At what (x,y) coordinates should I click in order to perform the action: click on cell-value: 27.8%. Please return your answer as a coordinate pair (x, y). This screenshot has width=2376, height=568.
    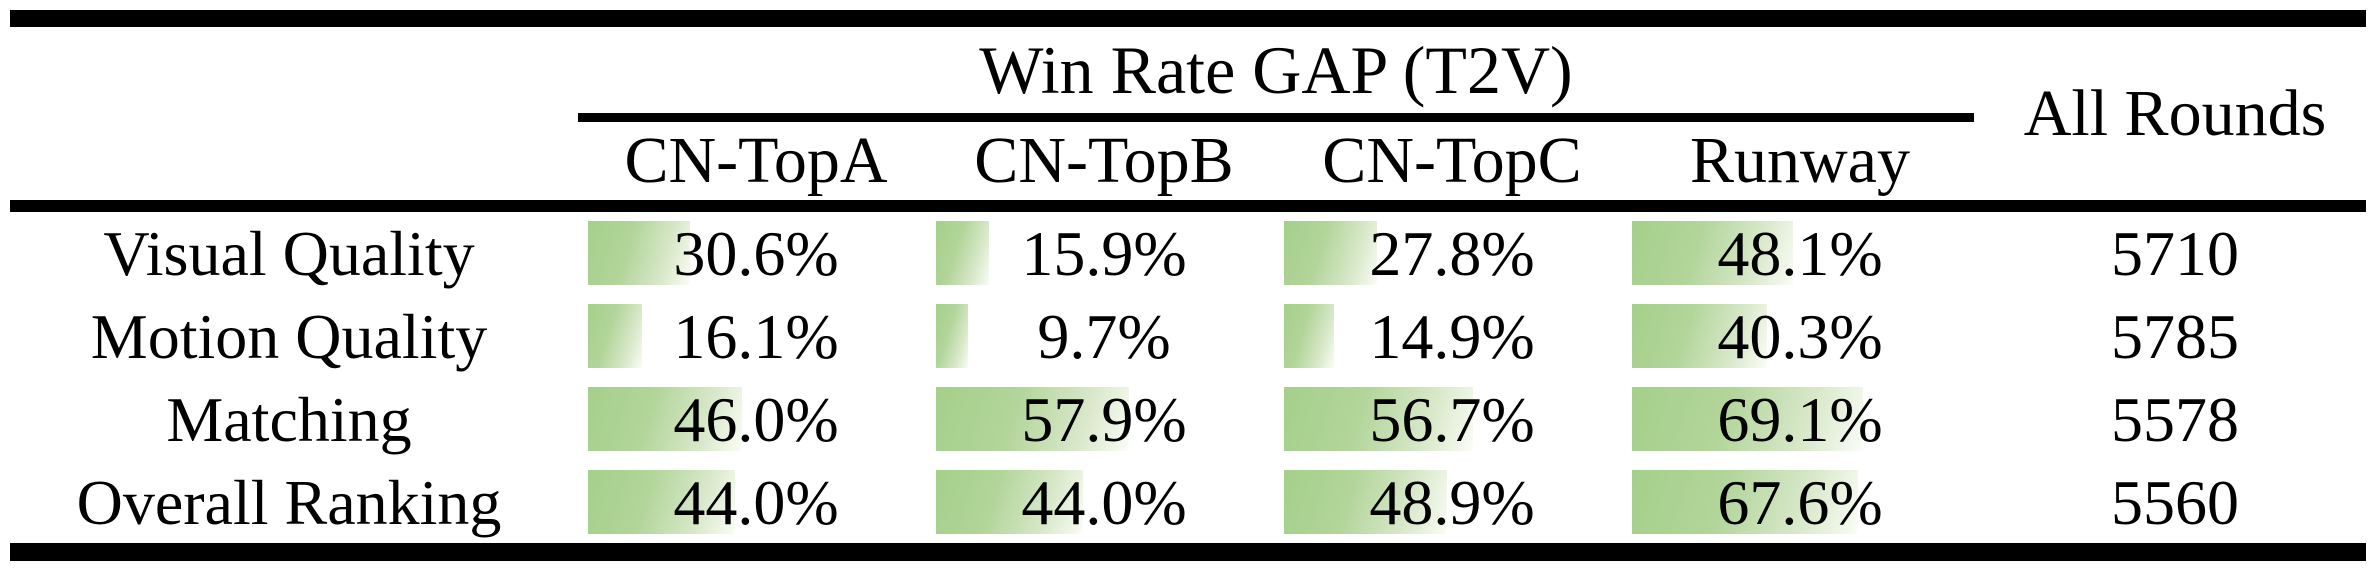
    Looking at the image, I should click on (1452, 253).